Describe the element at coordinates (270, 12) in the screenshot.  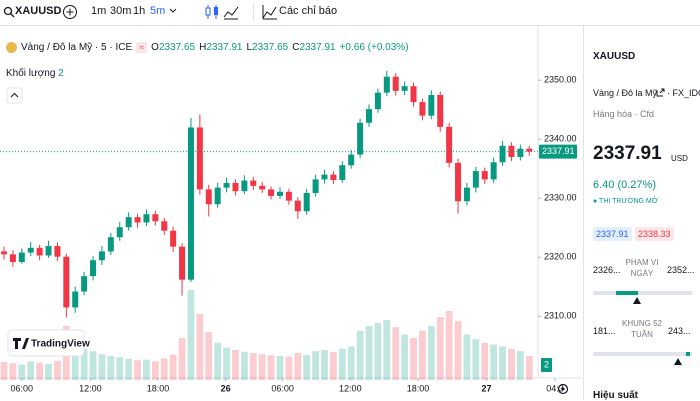
I see `indicators-icon` at that location.